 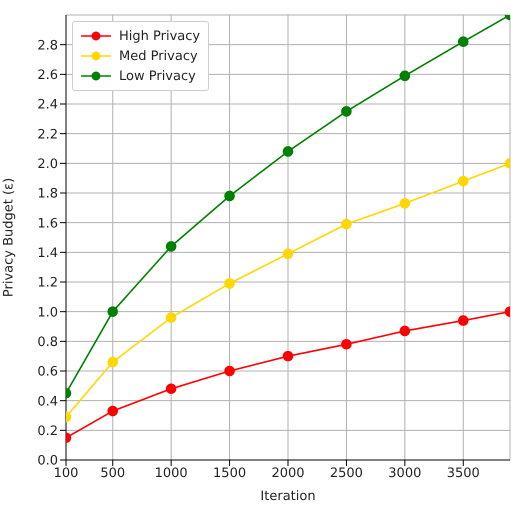 I want to click on x-tick-label: 3000, so click(x=405, y=474).